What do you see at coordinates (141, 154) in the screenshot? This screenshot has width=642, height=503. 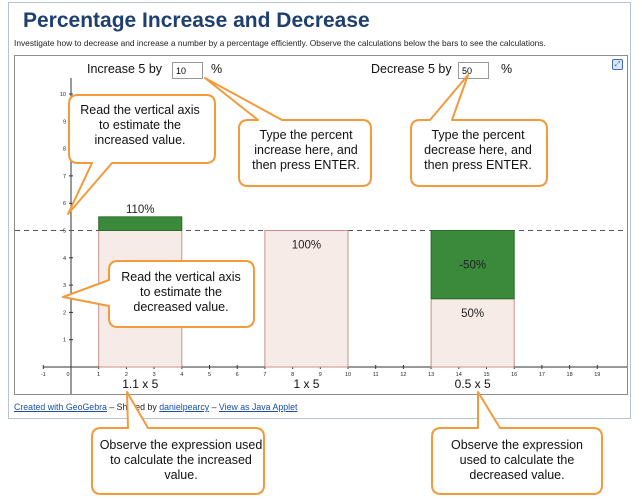 I see `callout-read-increased` at bounding box center [141, 154].